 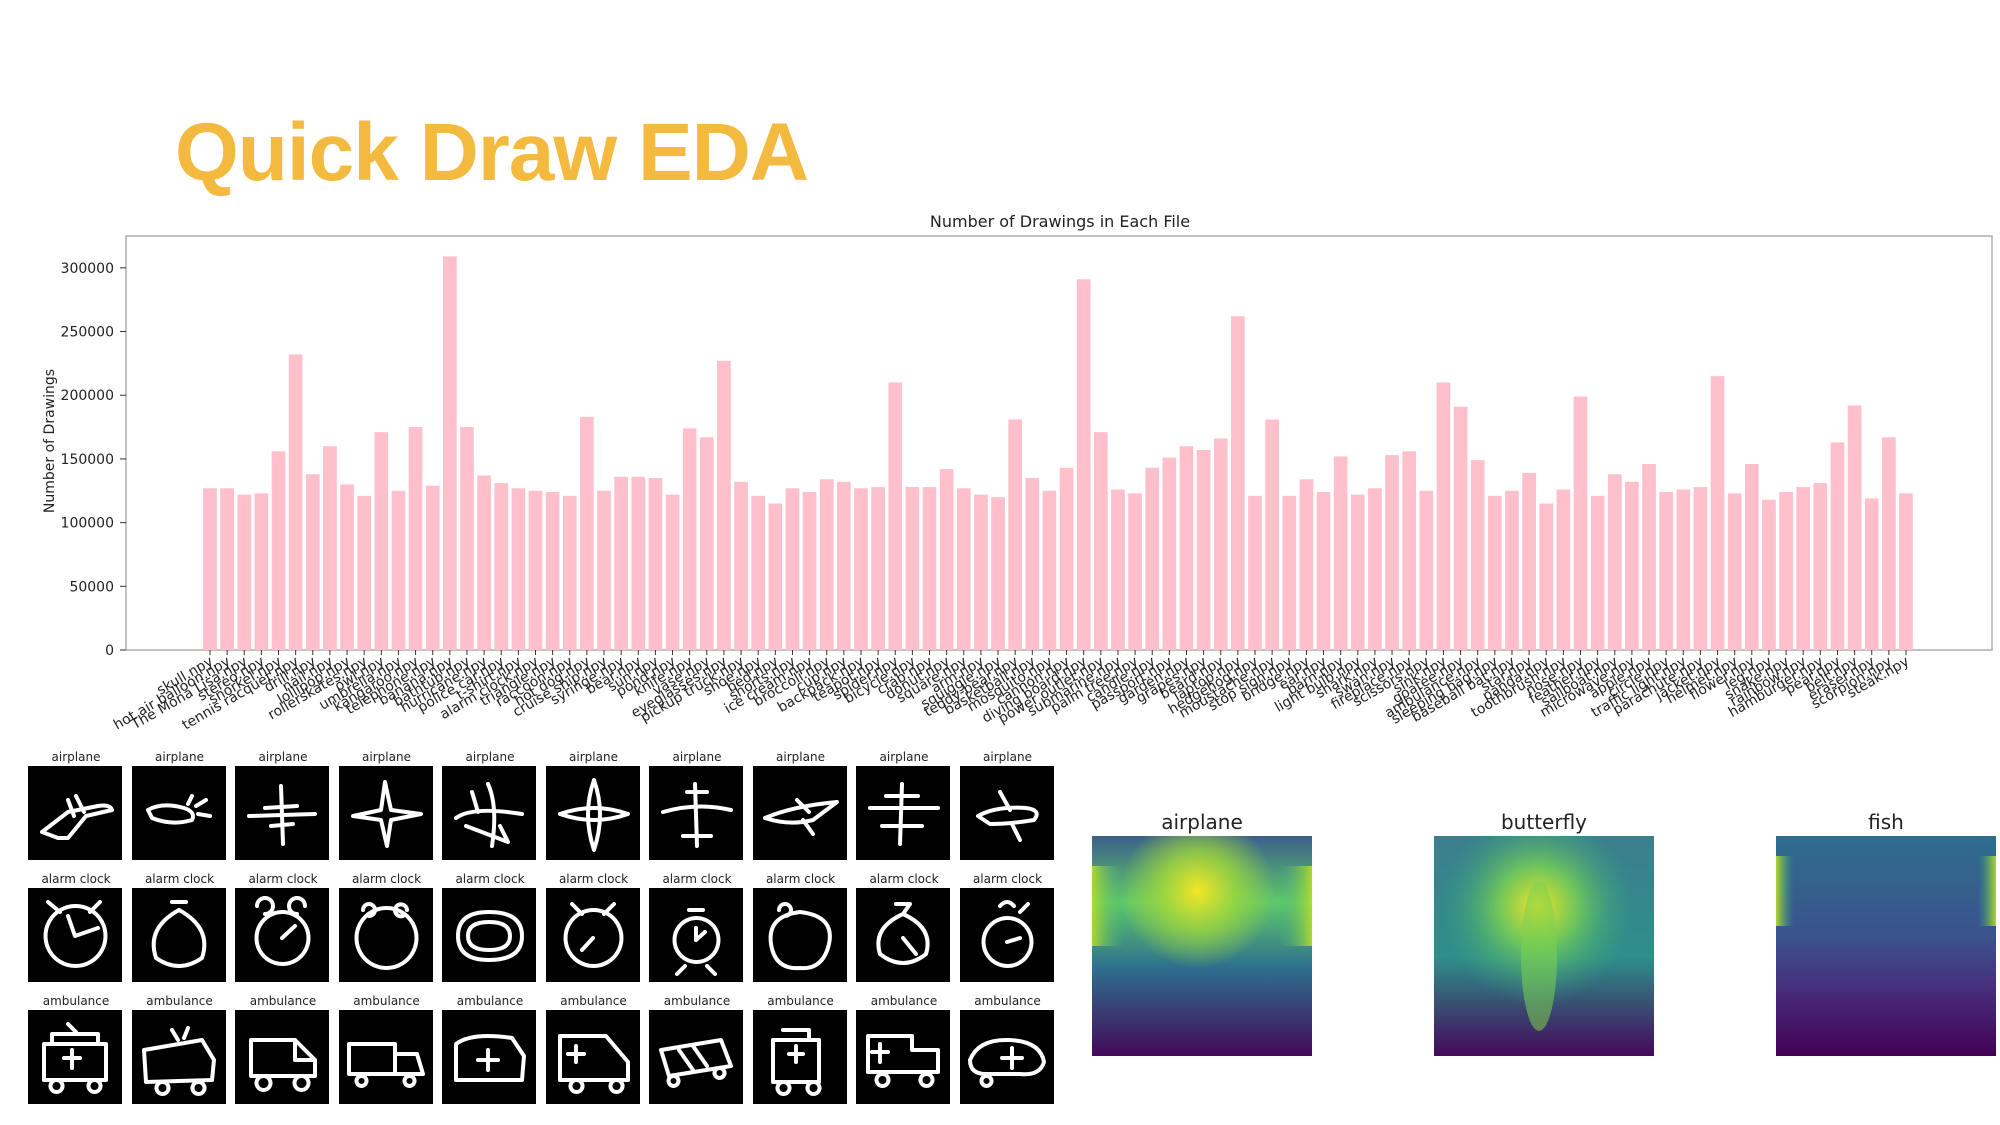 What do you see at coordinates (1202, 946) in the screenshot?
I see `heatmap-airplane-image` at bounding box center [1202, 946].